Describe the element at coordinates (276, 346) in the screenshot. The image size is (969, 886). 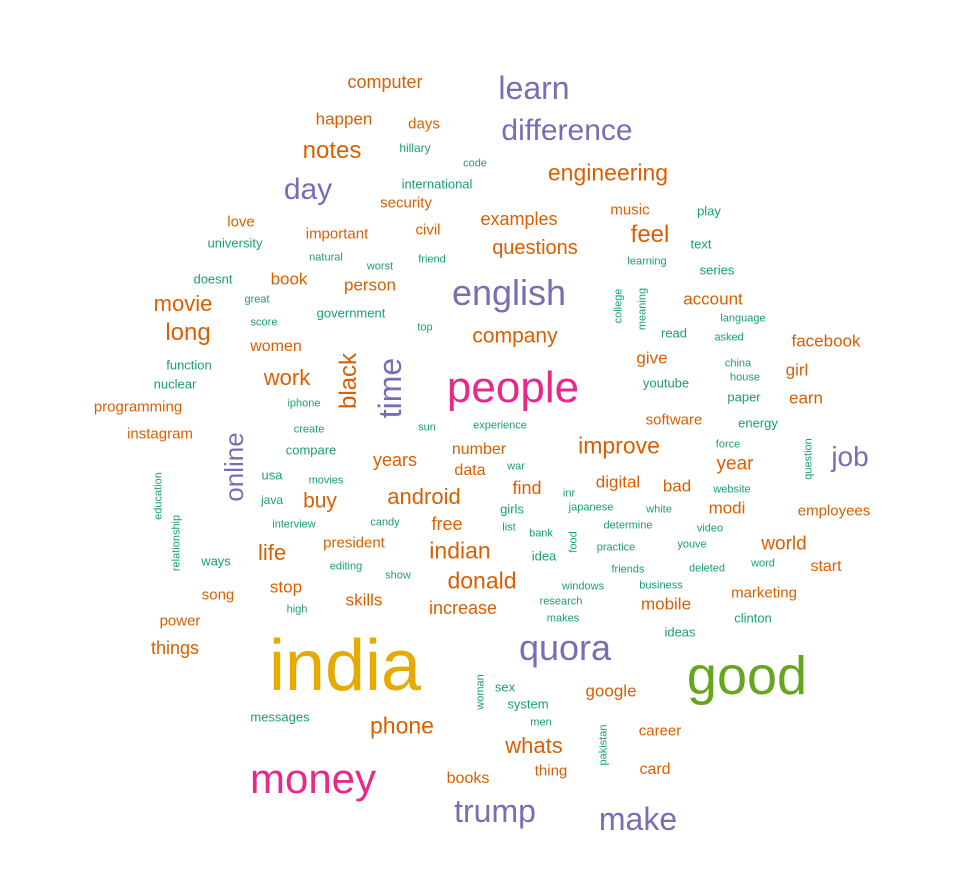
I see `word-women: women` at that location.